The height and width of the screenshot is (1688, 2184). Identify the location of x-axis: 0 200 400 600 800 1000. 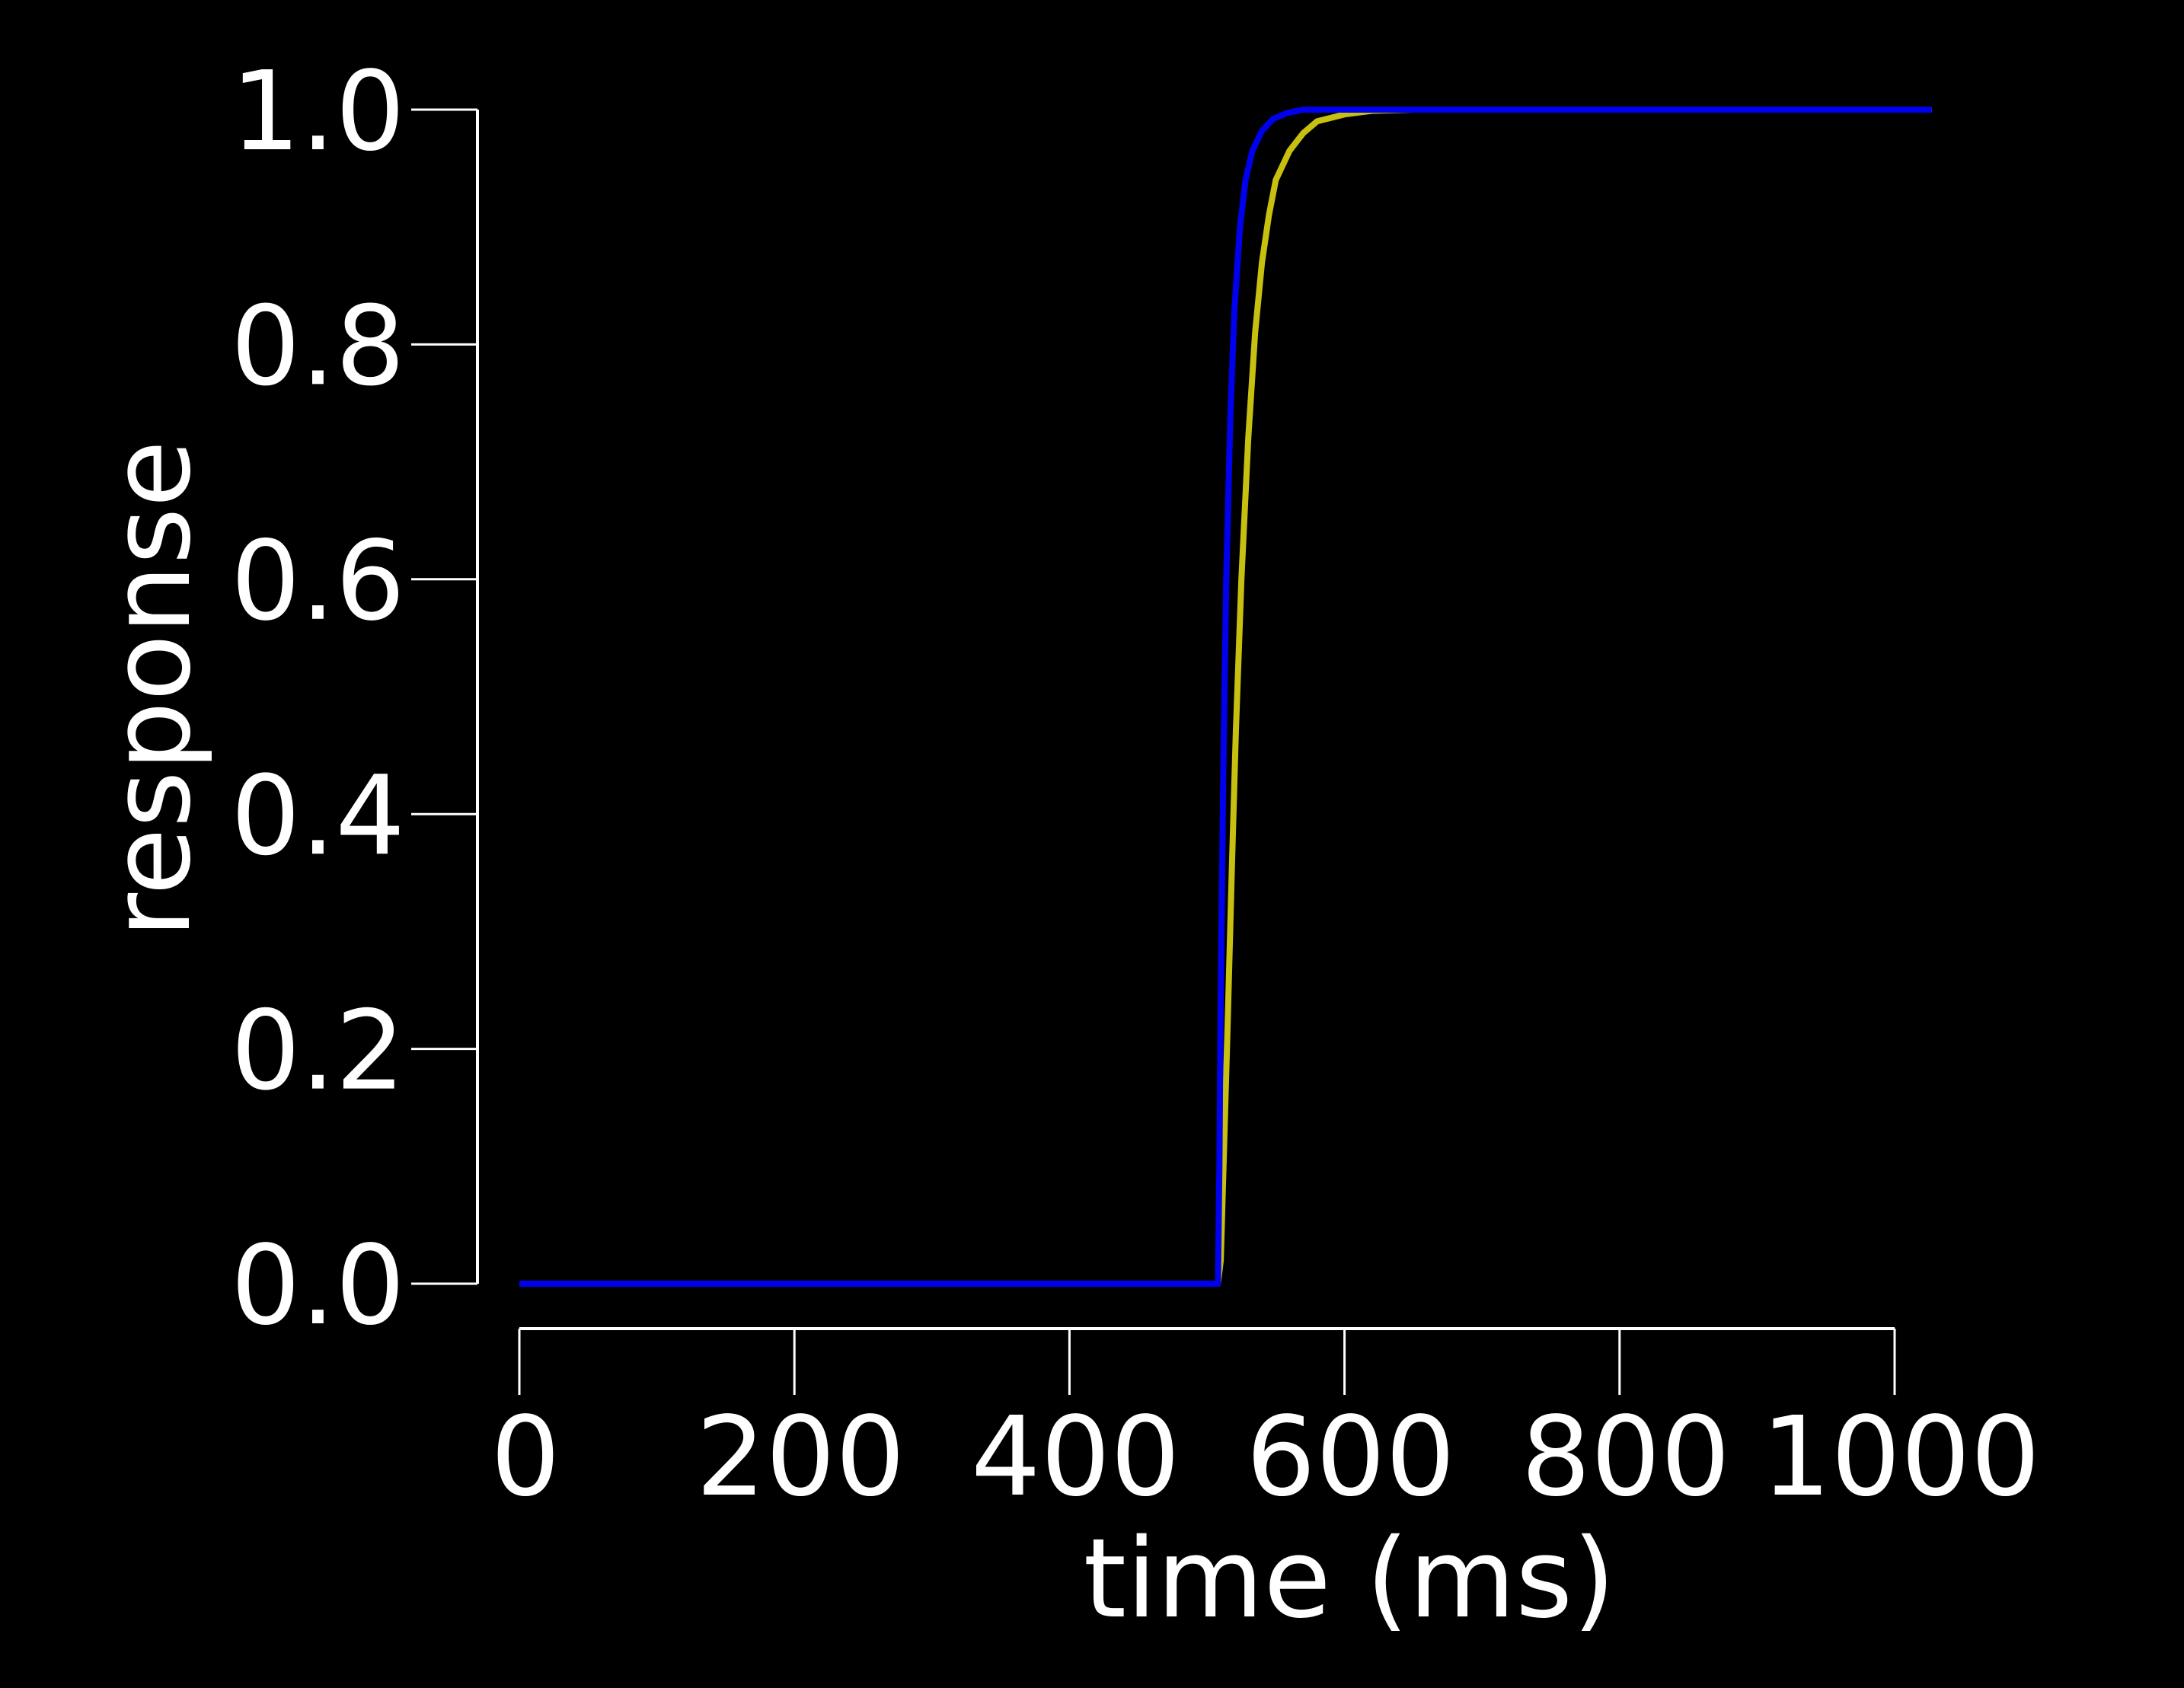
(1265, 1423).